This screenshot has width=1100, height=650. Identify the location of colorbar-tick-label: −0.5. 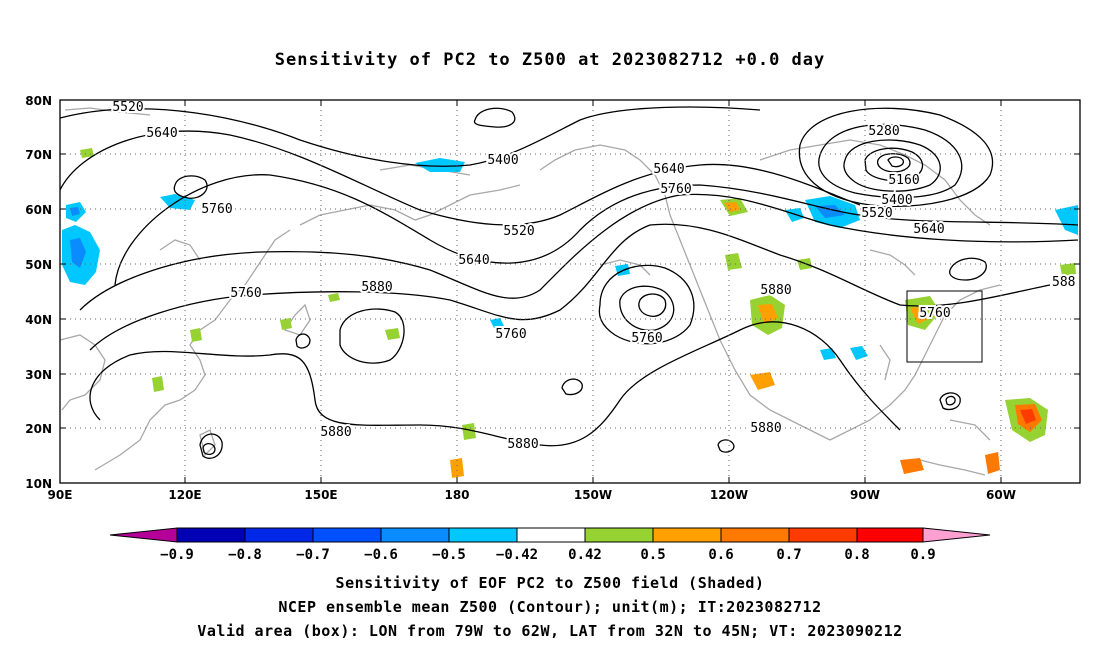
(449, 555).